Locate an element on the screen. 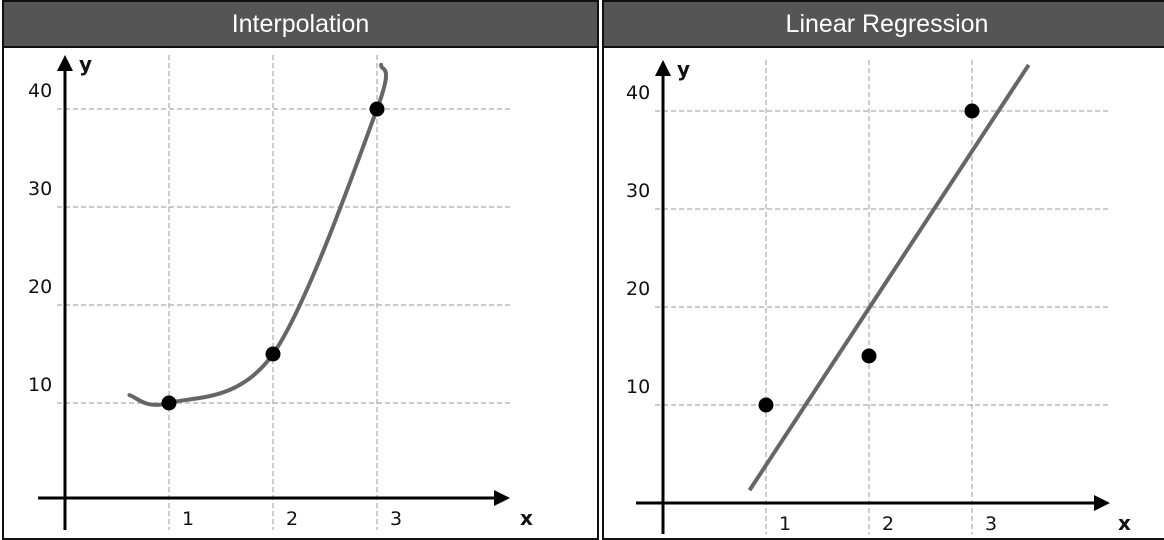 This screenshot has width=1164, height=540. panel-title: Linear Regression is located at coordinates (884, 25).